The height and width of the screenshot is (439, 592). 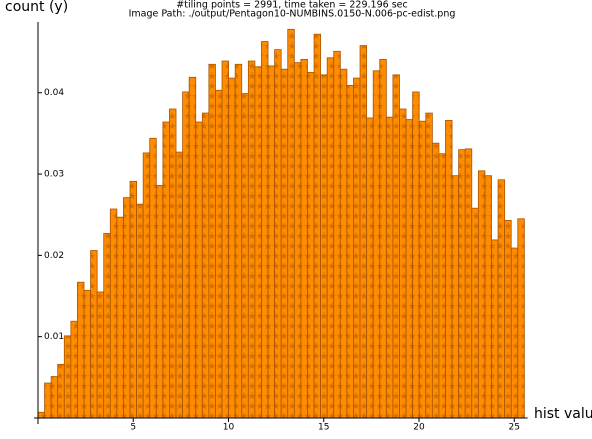 I want to click on y-axis-label: count (y), so click(x=36, y=7).